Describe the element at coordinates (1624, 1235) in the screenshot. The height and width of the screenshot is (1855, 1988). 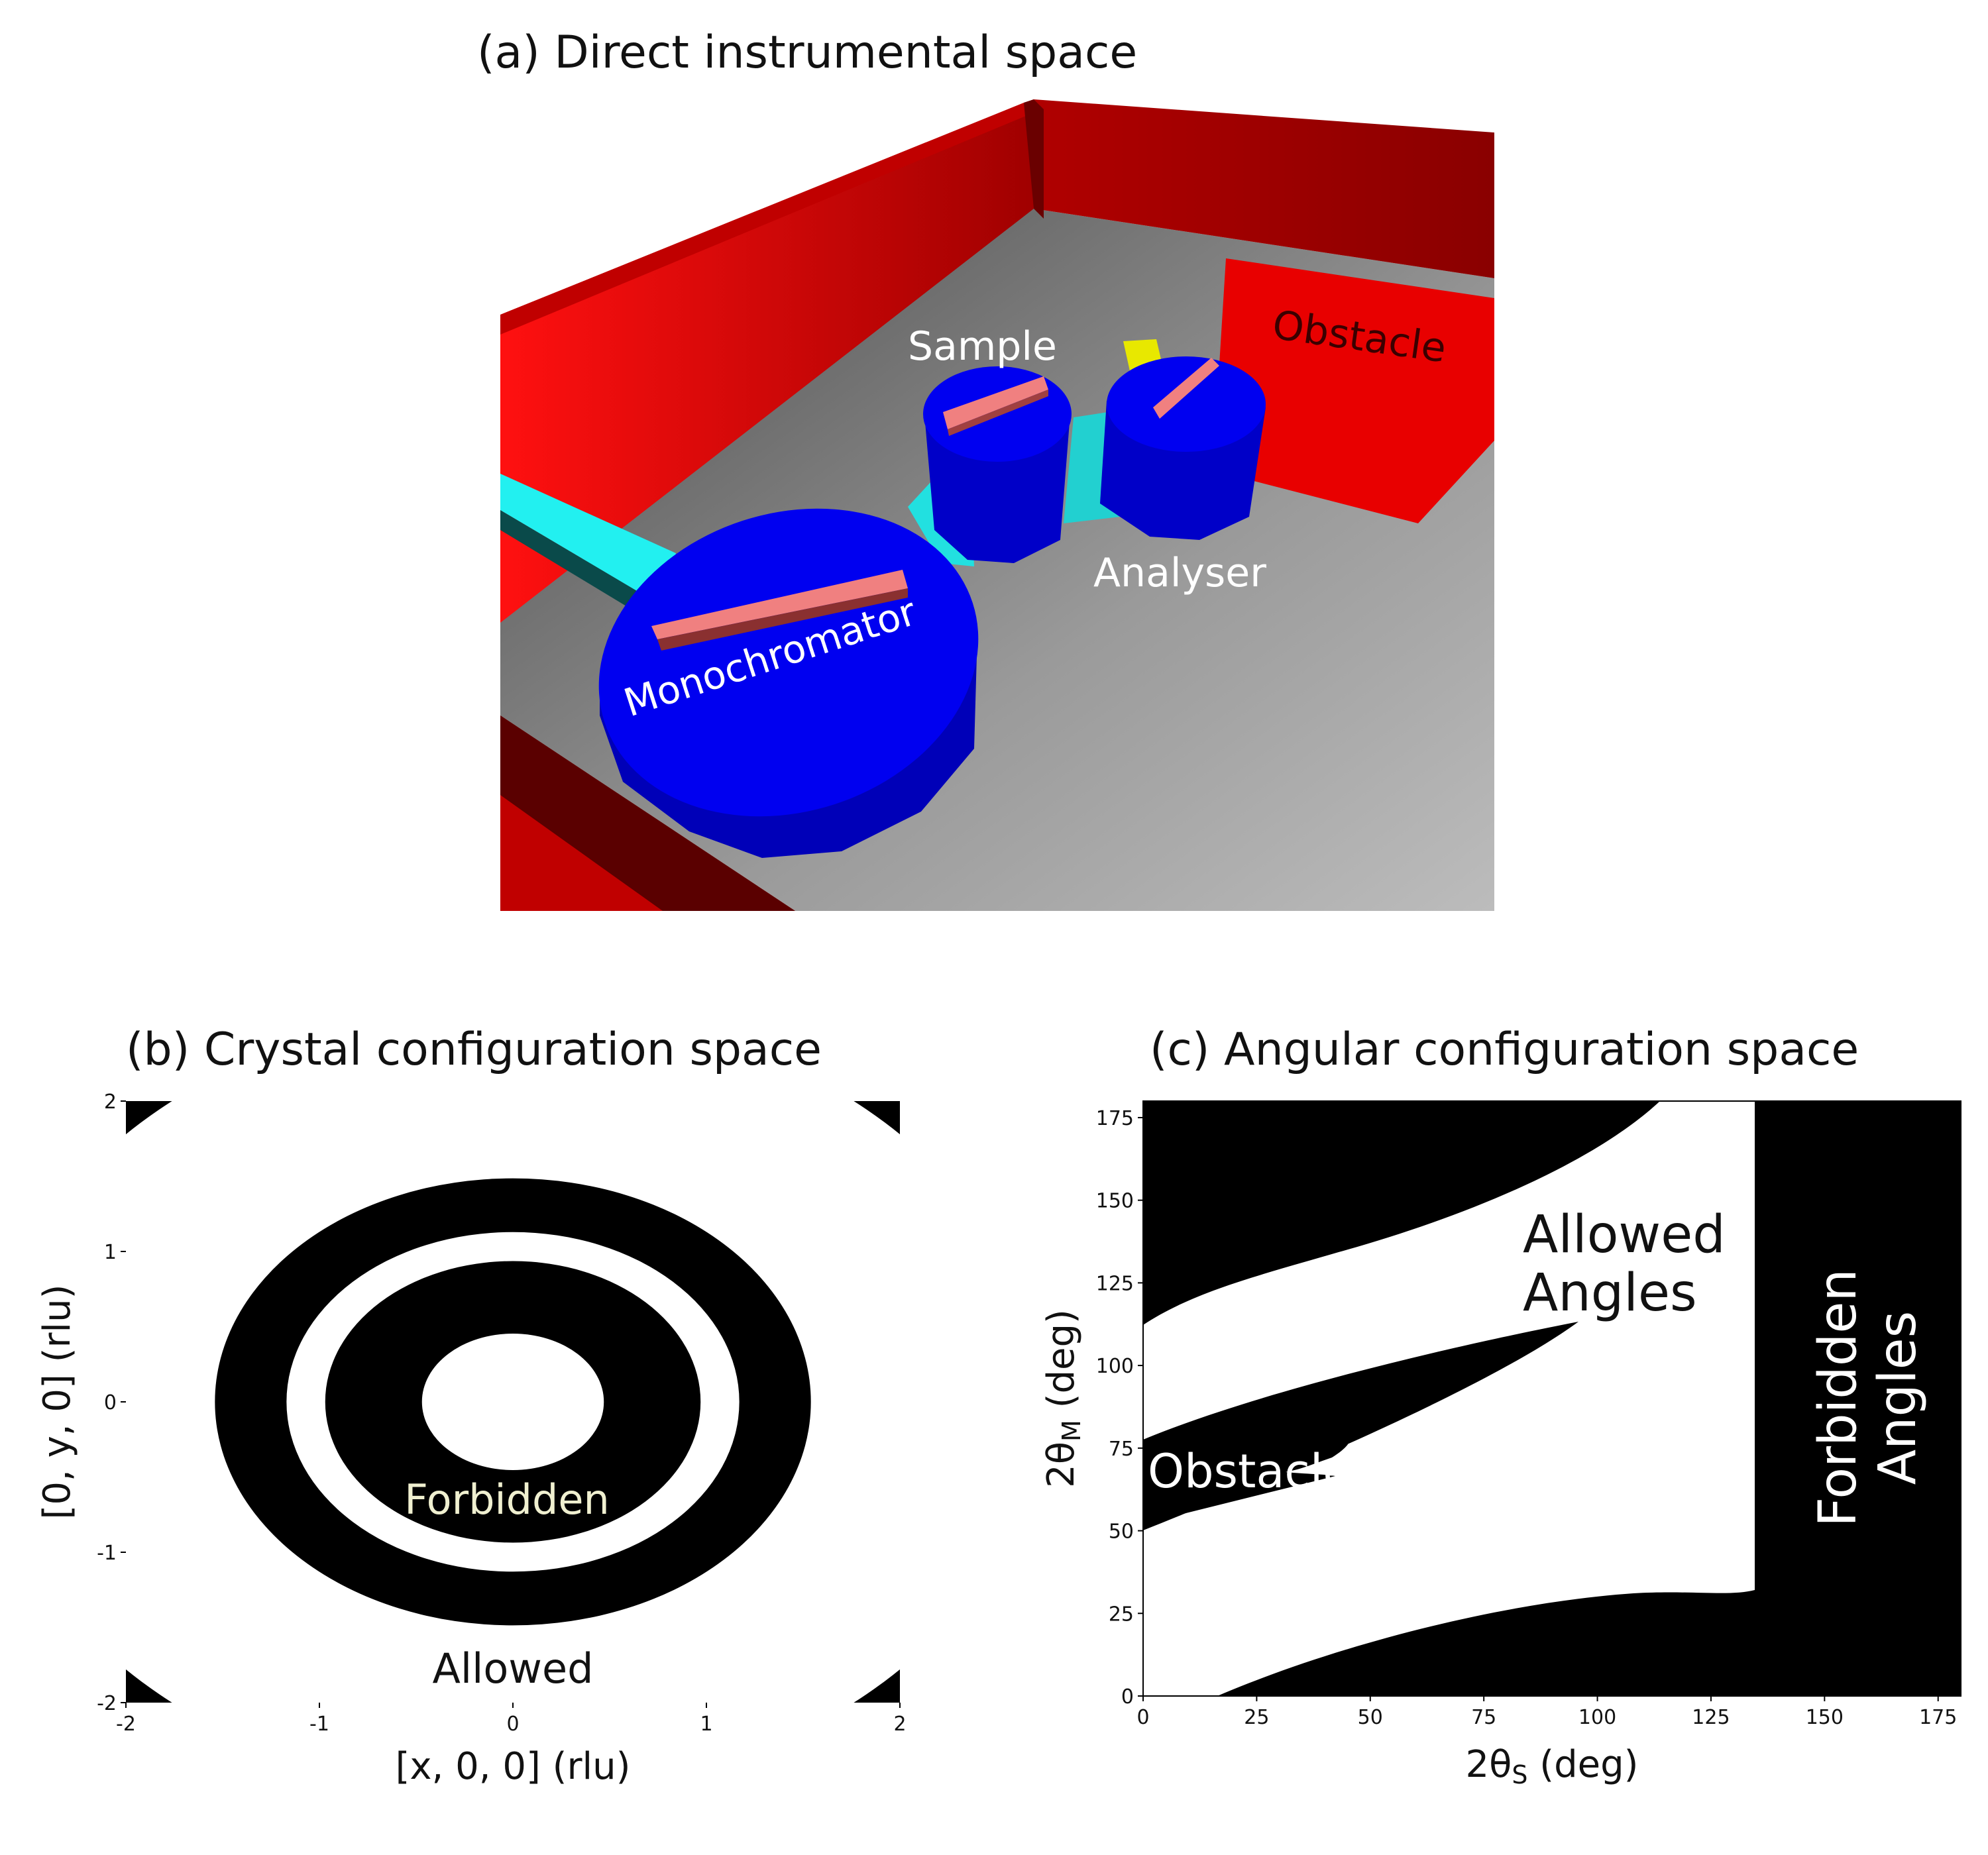
I see `allowed-angles-line1: Allowed` at that location.